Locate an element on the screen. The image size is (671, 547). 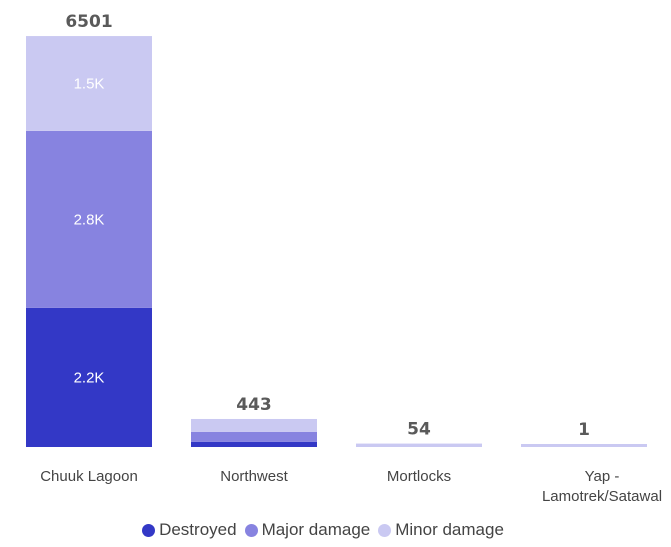
x-axis-category-label: Lamotrek/Satawal is located at coordinates (602, 496).